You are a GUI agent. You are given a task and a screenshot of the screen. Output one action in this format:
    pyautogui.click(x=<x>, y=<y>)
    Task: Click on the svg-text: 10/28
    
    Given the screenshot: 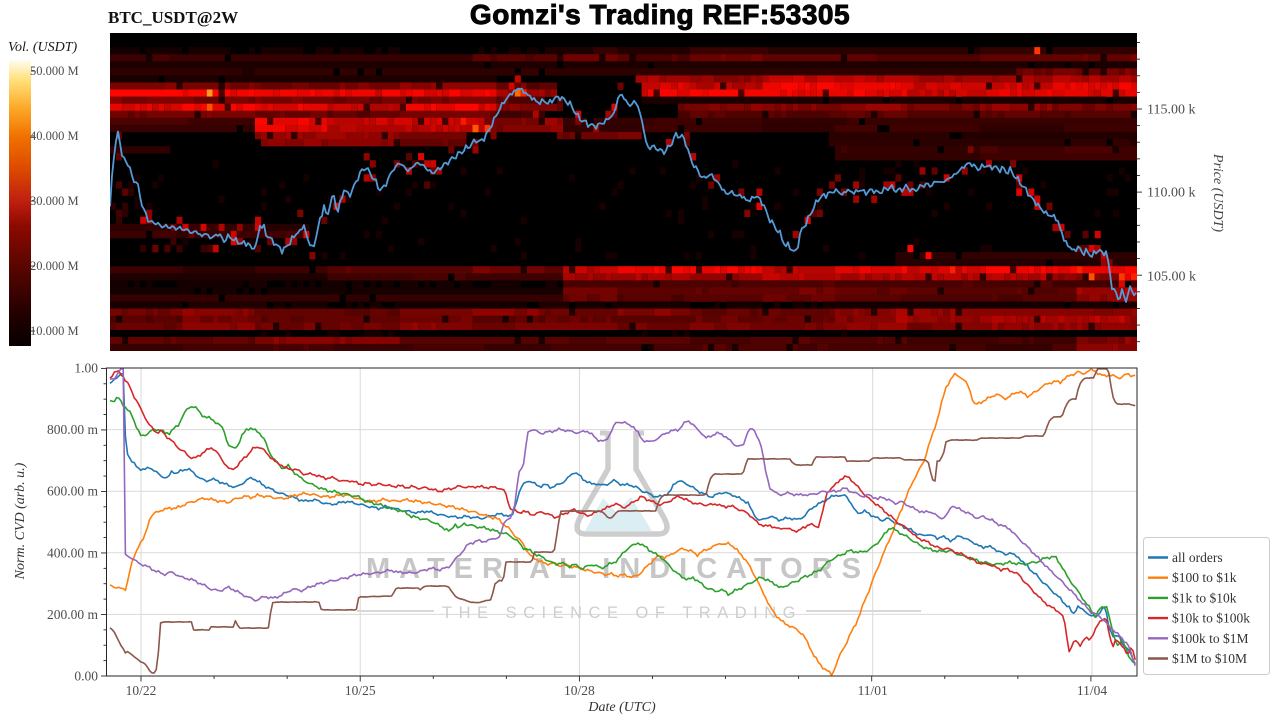 What is the action you would take?
    pyautogui.click(x=579, y=690)
    